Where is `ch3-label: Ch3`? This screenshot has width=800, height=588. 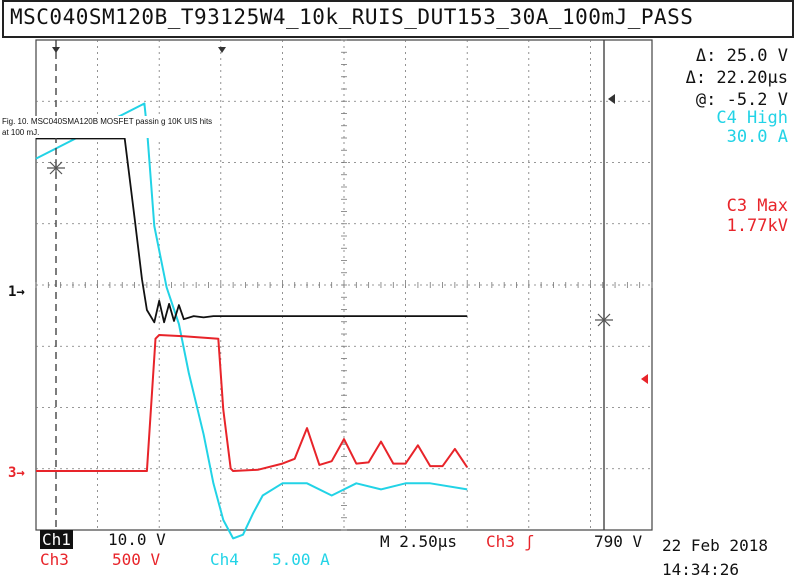 ch3-label: Ch3 is located at coordinates (54, 559).